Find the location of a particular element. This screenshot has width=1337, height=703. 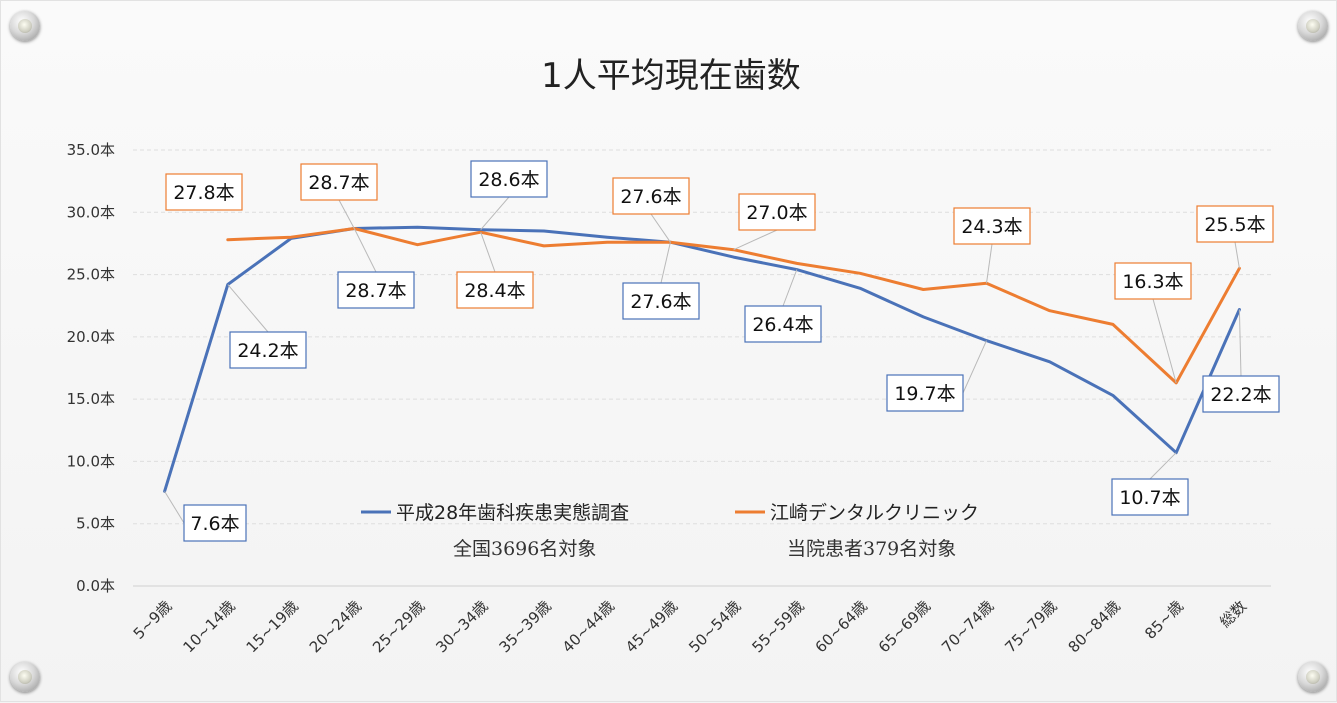

data-label: 24.3本 is located at coordinates (991, 227).